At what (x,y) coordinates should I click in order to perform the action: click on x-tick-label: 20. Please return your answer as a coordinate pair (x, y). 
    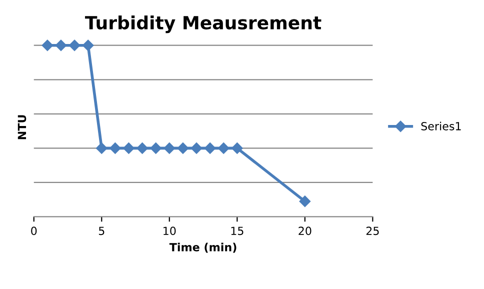
    Looking at the image, I should click on (305, 231).